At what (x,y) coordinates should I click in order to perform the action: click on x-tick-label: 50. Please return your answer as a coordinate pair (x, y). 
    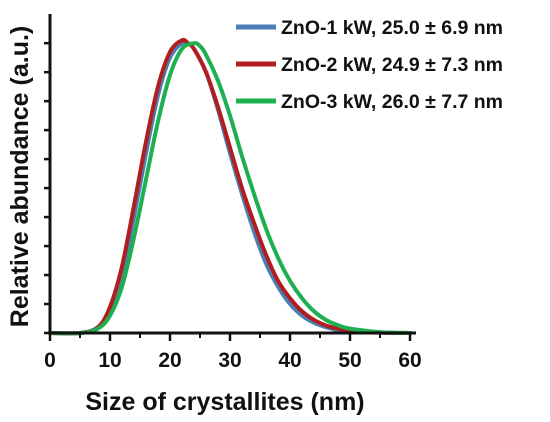
    Looking at the image, I should click on (349, 360).